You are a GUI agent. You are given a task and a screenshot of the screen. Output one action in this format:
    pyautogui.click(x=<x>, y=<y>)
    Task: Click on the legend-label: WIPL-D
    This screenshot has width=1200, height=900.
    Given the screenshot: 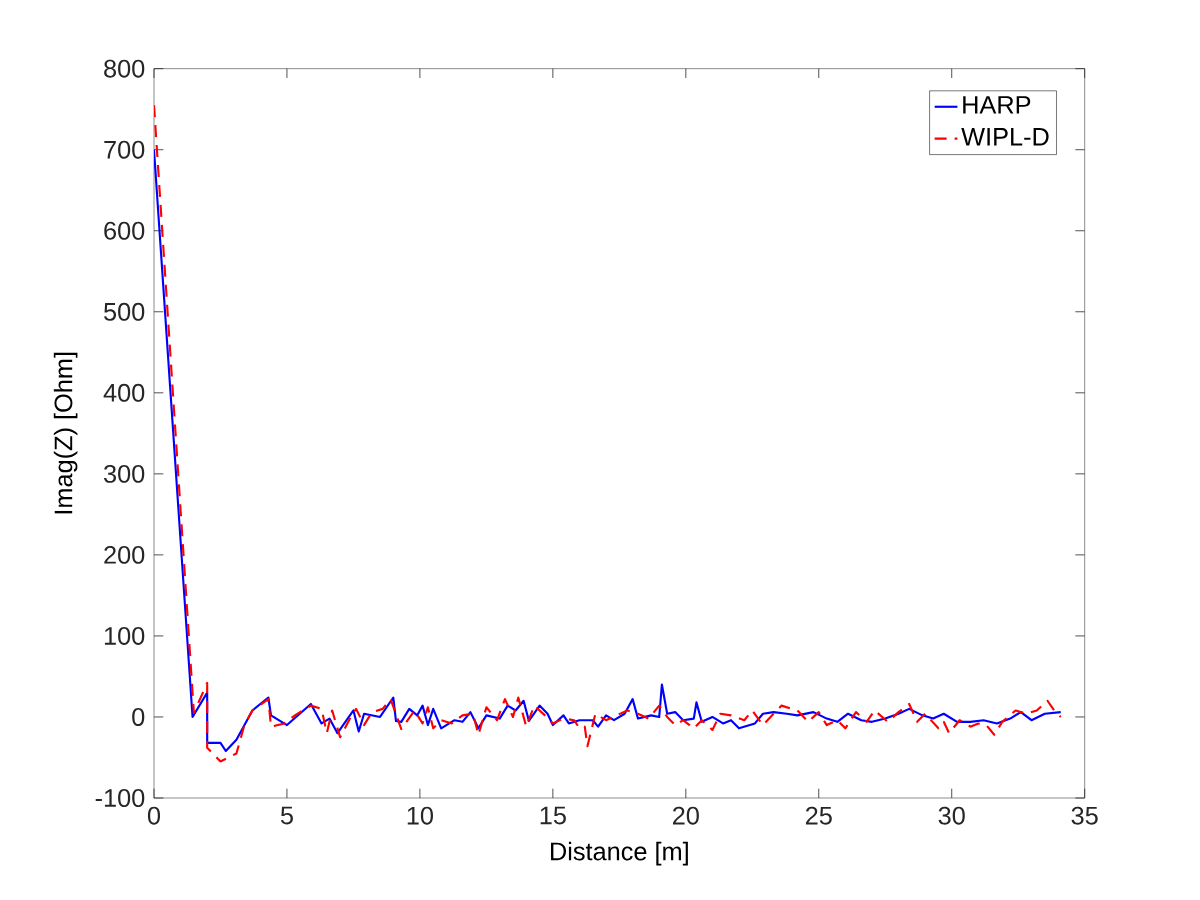 What is the action you would take?
    pyautogui.click(x=1005, y=137)
    